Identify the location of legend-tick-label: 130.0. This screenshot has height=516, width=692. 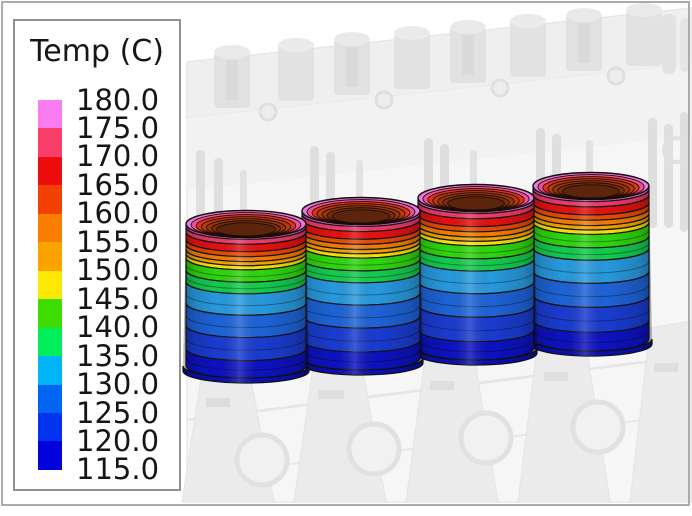
(118, 384).